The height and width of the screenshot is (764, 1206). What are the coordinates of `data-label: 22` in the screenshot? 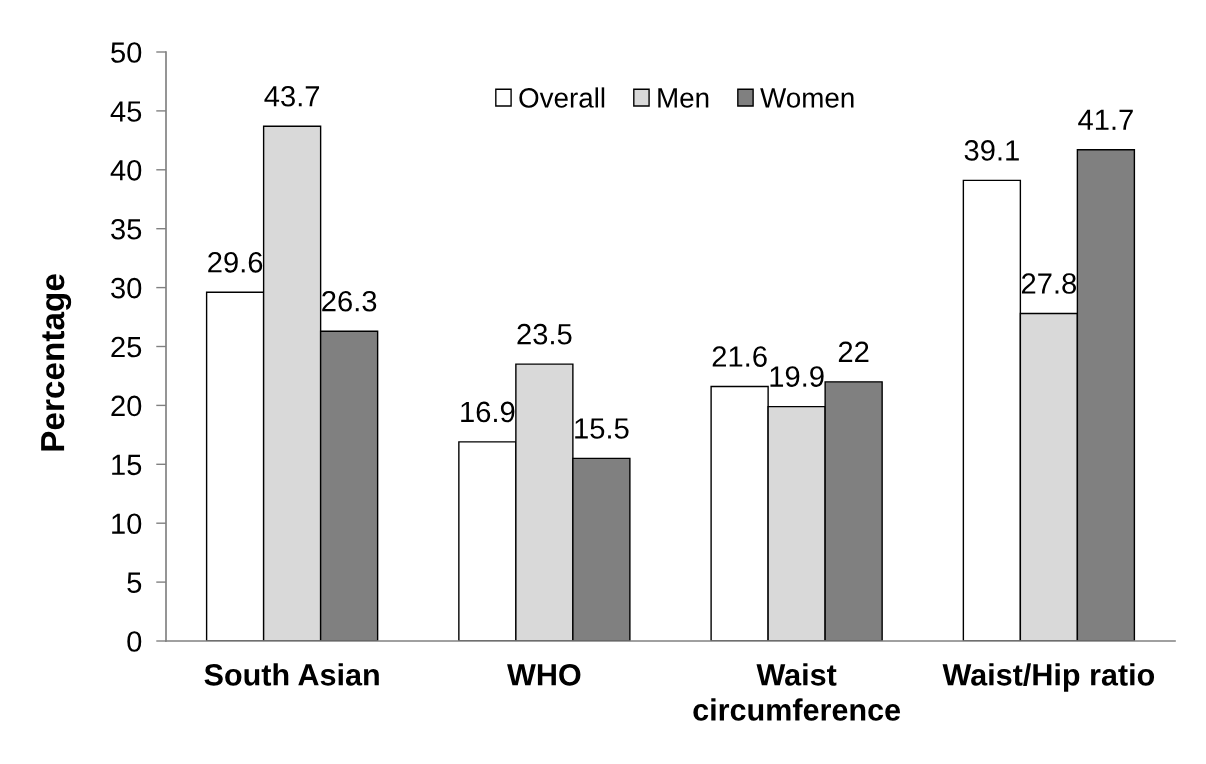 It's located at (853, 351).